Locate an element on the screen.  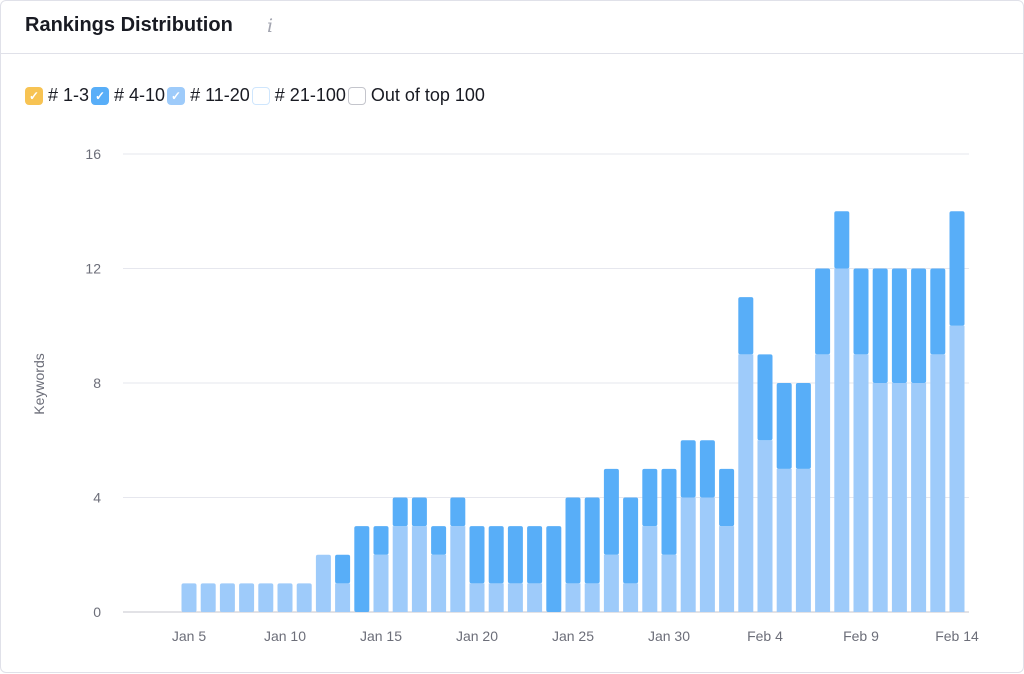
legend-label: # 11-20 is located at coordinates (220, 95).